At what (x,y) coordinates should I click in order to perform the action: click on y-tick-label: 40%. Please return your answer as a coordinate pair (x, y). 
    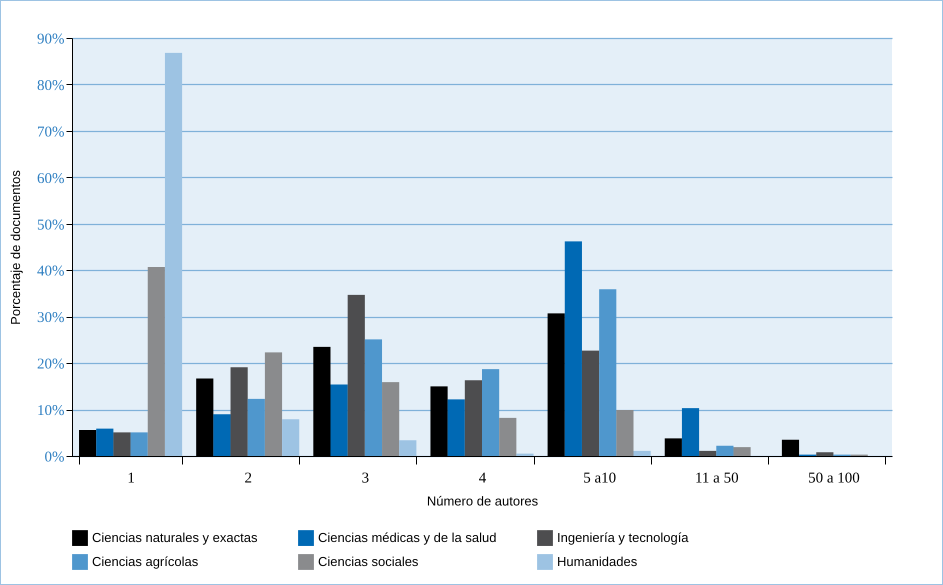
    Looking at the image, I should click on (50, 272).